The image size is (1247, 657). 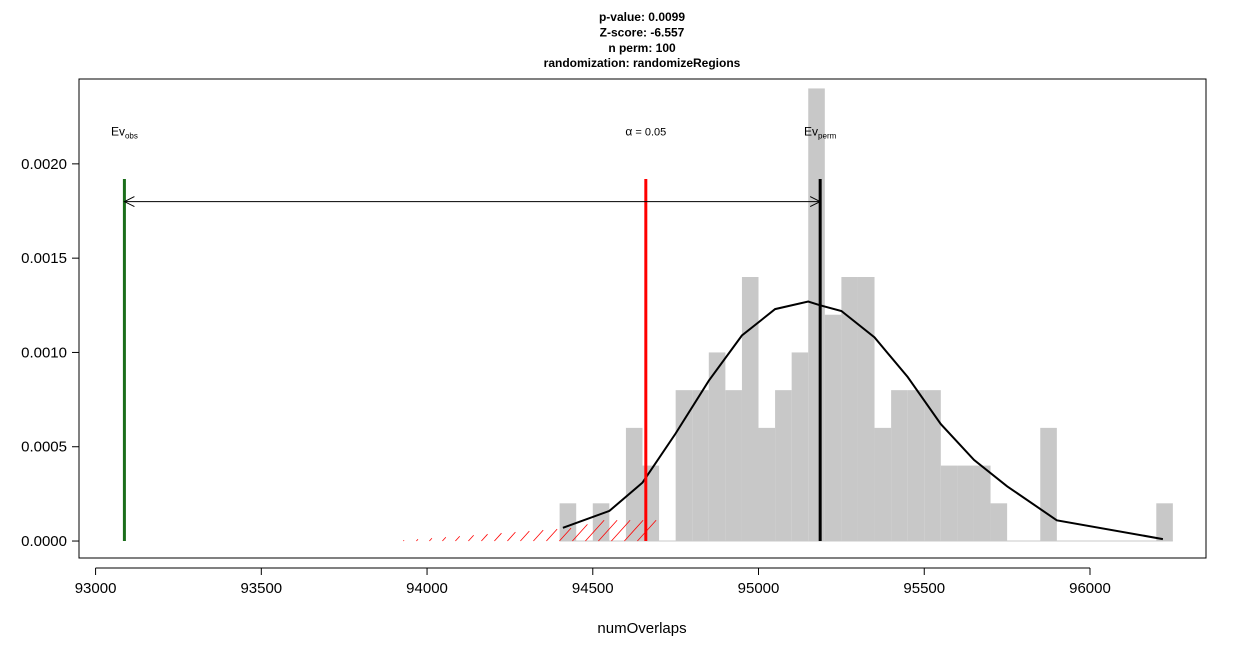 What do you see at coordinates (642, 63) in the screenshot?
I see `title-randomization: randomization: randomizeRegions` at bounding box center [642, 63].